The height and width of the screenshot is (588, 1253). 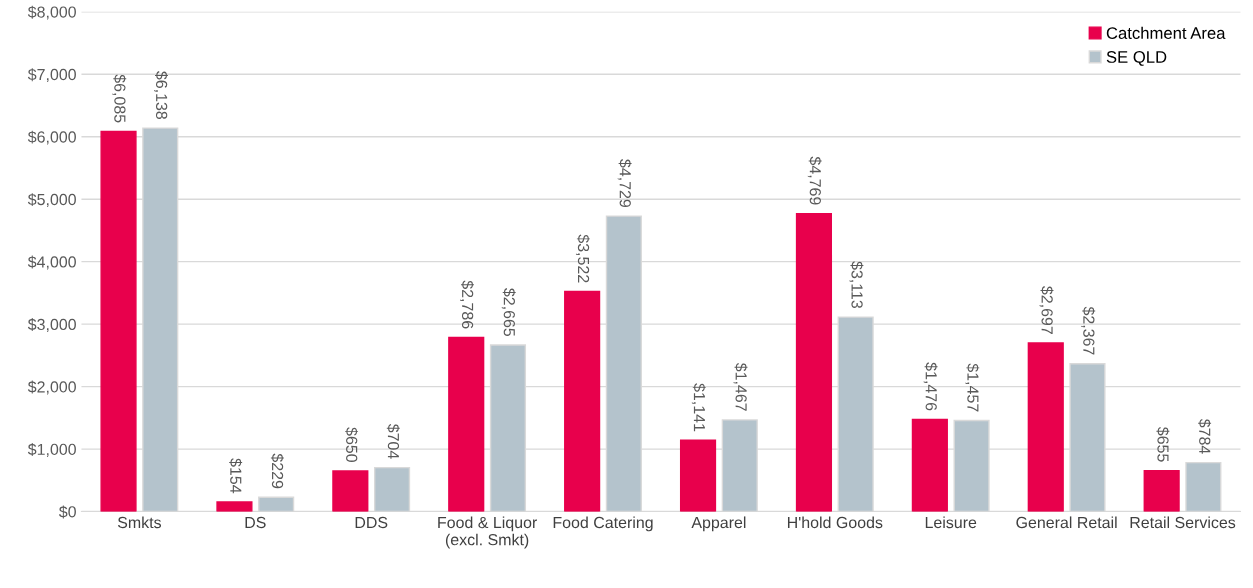 What do you see at coordinates (508, 312) in the screenshot?
I see `data-label: $2,665` at bounding box center [508, 312].